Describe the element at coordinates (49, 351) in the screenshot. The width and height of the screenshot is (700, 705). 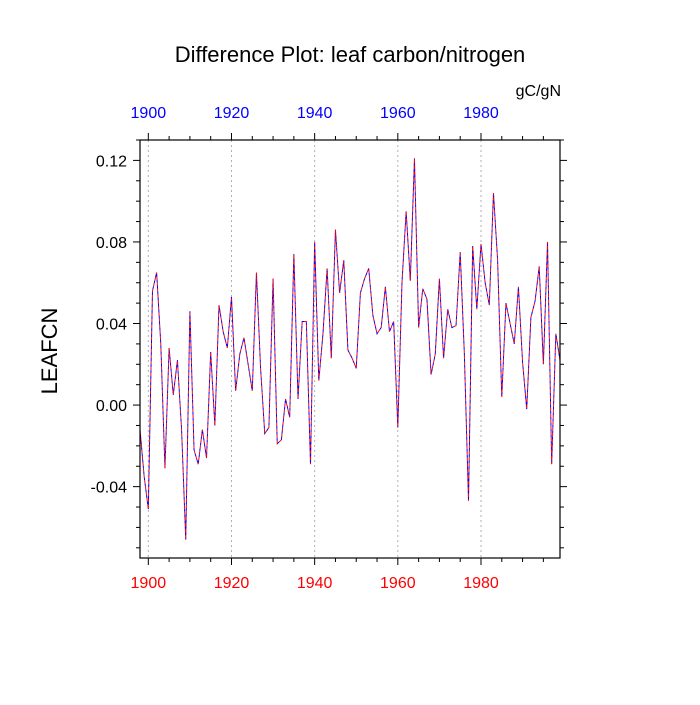
I see `y-axis-label: LEAFCN` at that location.